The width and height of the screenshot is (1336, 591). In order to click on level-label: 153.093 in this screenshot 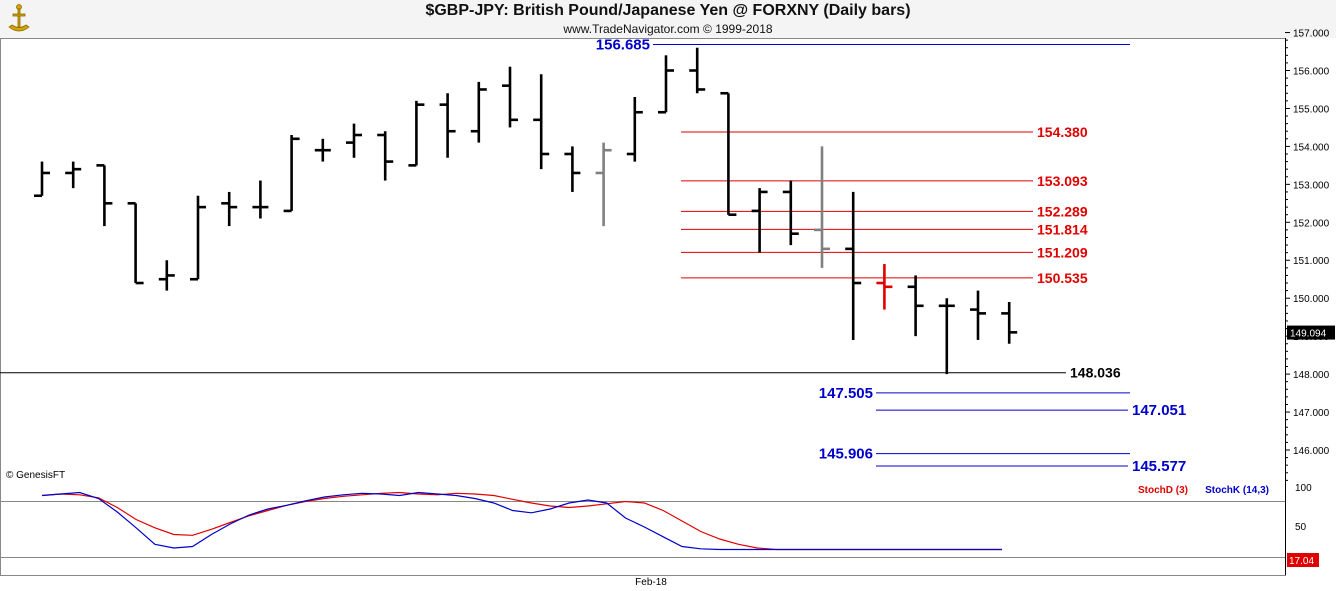, I will do `click(1062, 181)`.